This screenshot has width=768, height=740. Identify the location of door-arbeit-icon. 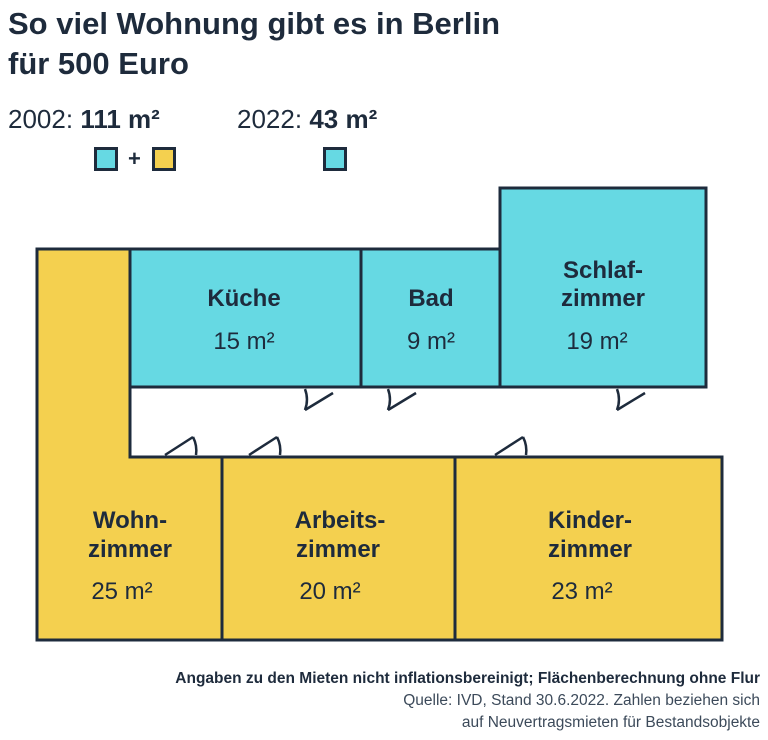
(265, 446).